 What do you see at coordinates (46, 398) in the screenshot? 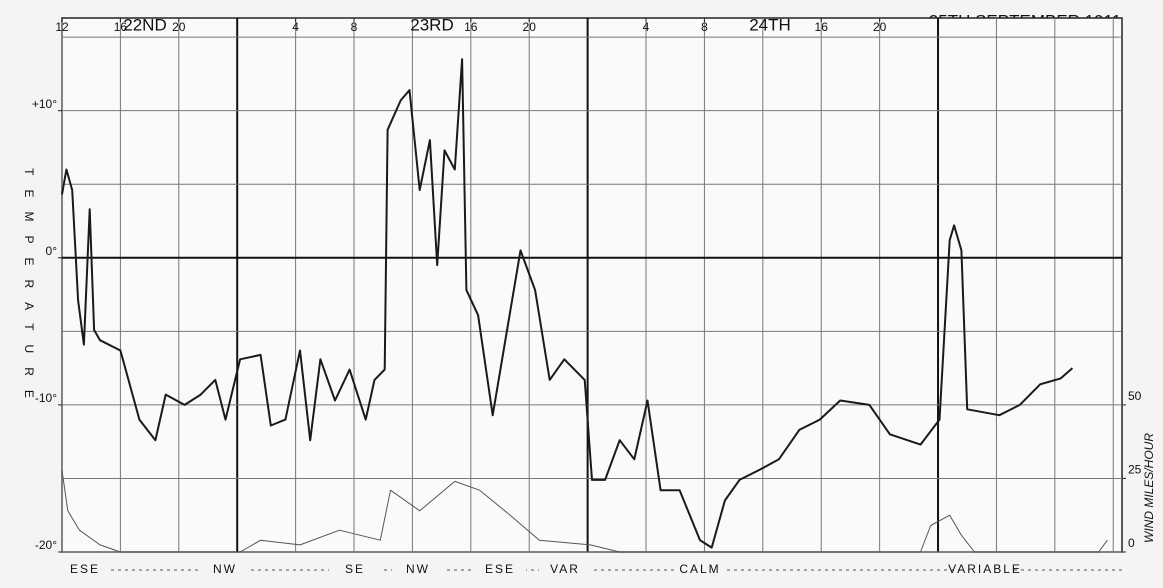
I see `y-tick-label: -10°` at bounding box center [46, 398].